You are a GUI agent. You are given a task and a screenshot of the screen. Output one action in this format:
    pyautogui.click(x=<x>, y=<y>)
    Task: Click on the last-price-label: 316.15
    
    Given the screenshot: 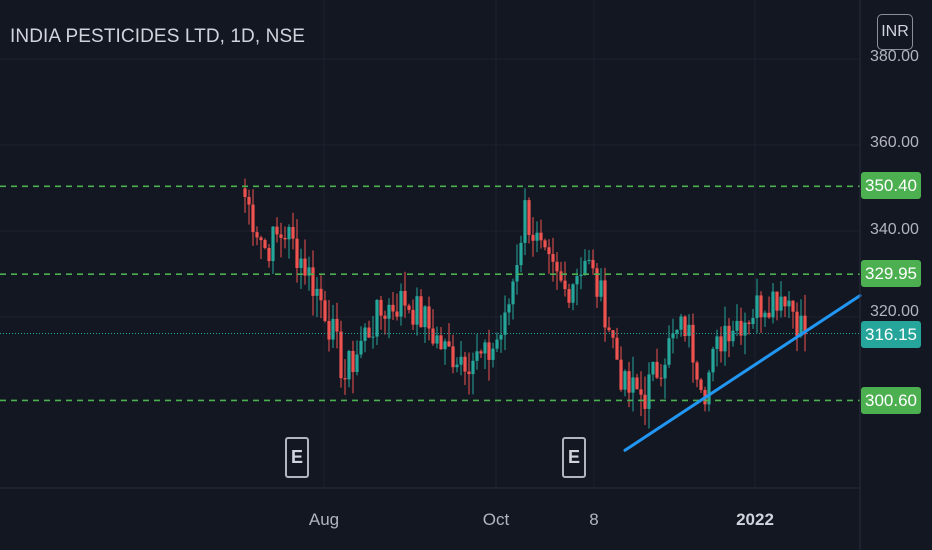 What is the action you would take?
    pyautogui.click(x=891, y=334)
    